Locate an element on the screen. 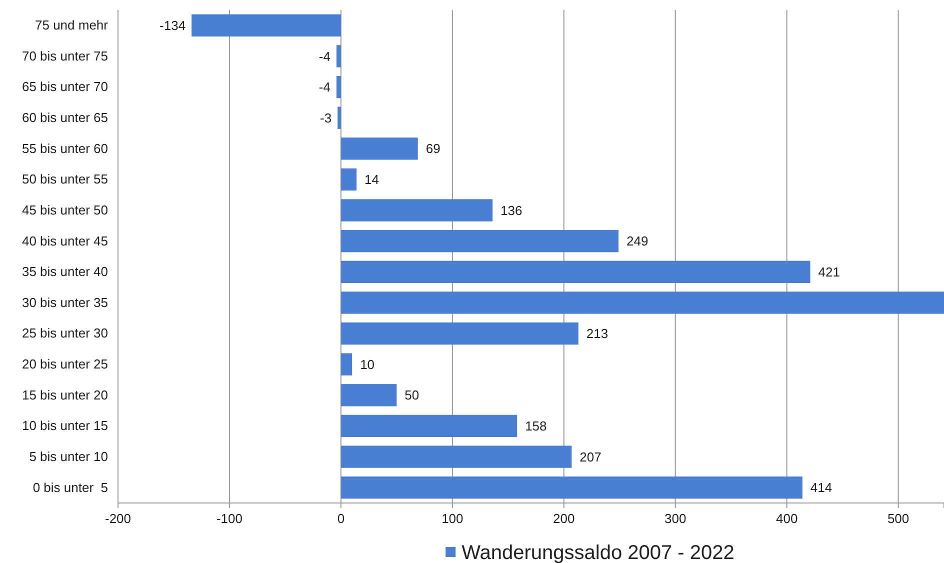 This screenshot has height=563, width=944. y-tick-label: 60 bis unter 65 is located at coordinates (65, 118).